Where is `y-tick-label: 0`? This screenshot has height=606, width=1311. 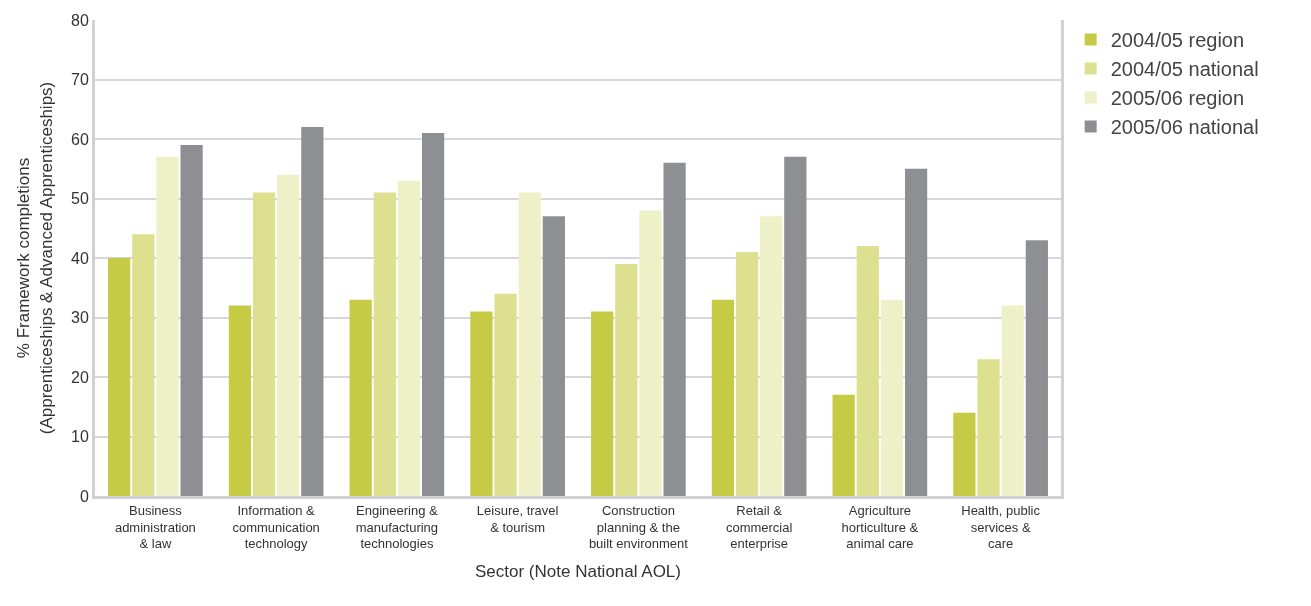
y-tick-label: 0 is located at coordinates (84, 496).